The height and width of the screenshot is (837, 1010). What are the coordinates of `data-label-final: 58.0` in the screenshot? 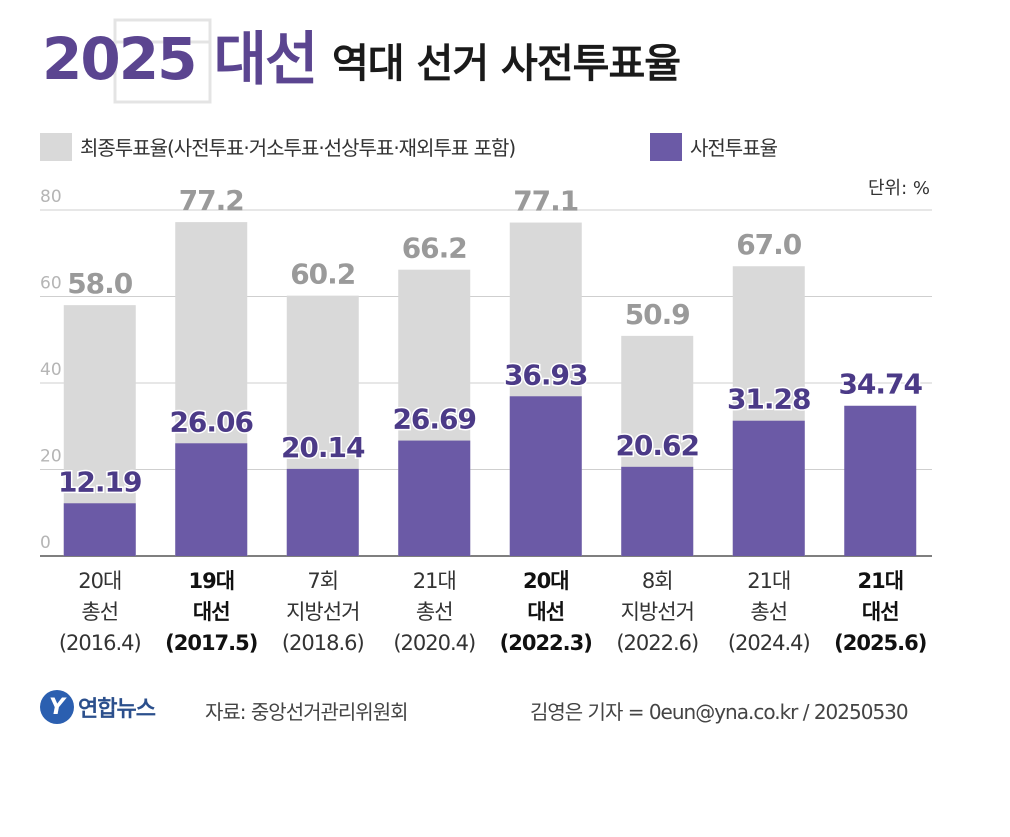 It's located at (100, 283).